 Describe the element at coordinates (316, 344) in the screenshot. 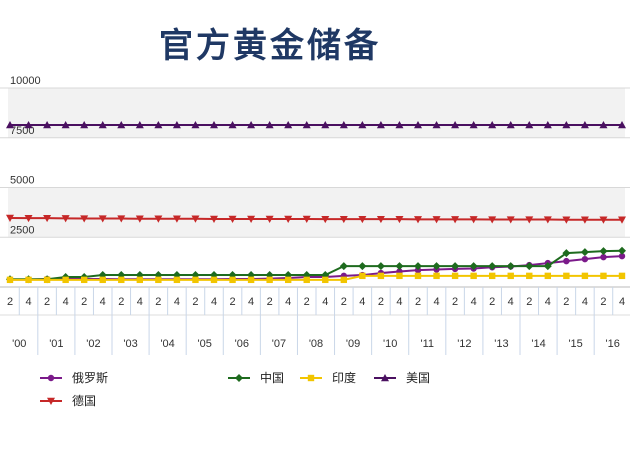

I see `x-year-label: '08` at that location.